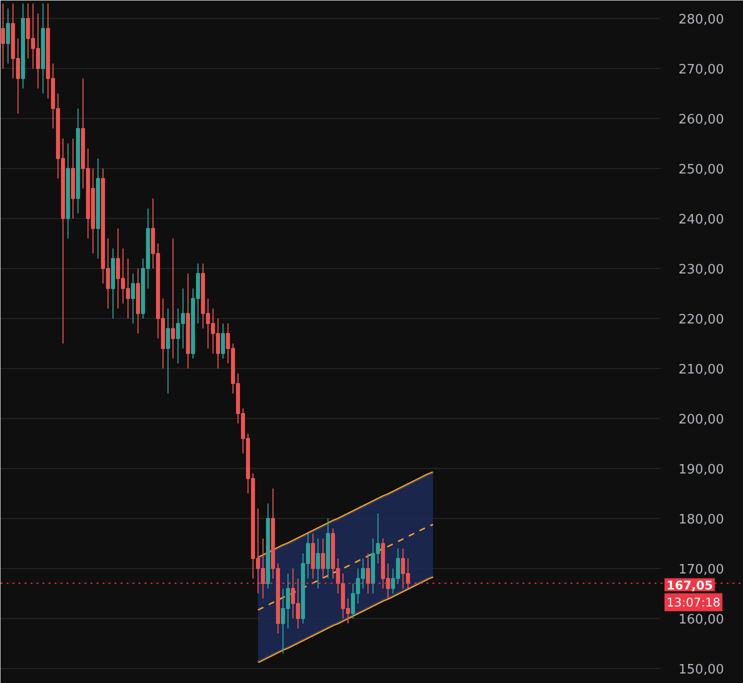  Describe the element at coordinates (701, 270) in the screenshot. I see `y-tick-label: 230,00` at that location.